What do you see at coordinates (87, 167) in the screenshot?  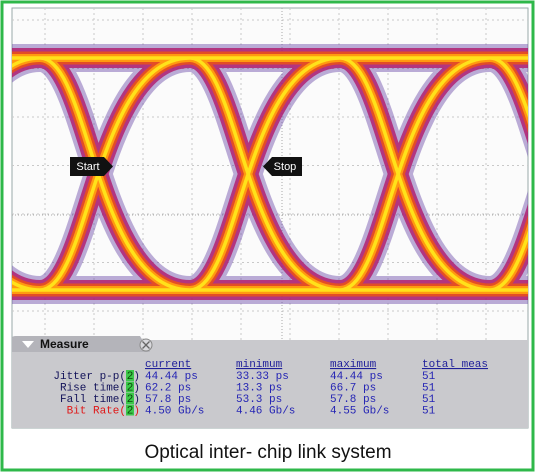 I see `marker-label: Start` at bounding box center [87, 167].